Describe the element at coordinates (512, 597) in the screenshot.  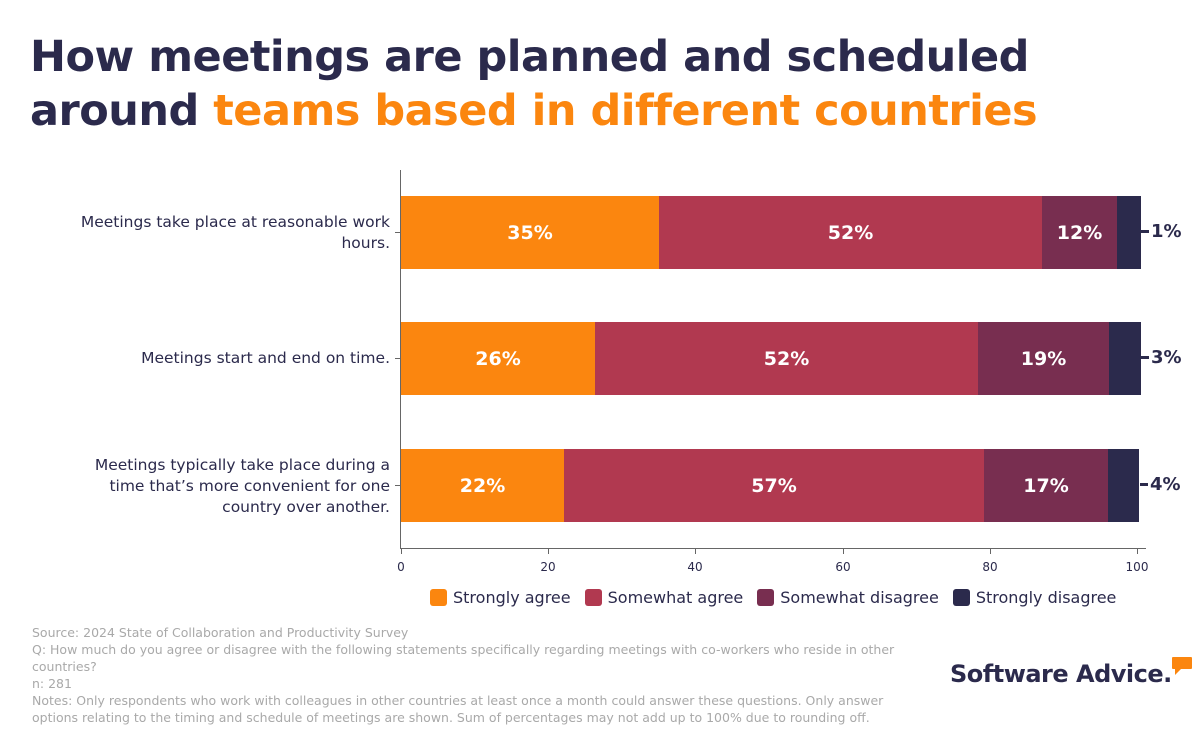
I see `legend-label: Strongly agree` at that location.